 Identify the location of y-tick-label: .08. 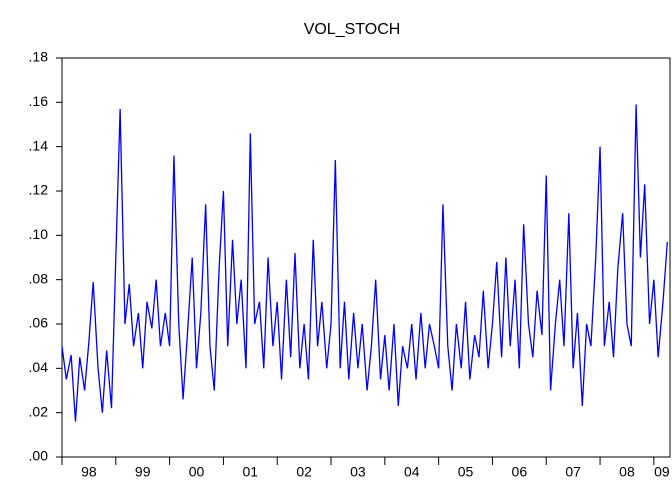
(39, 278).